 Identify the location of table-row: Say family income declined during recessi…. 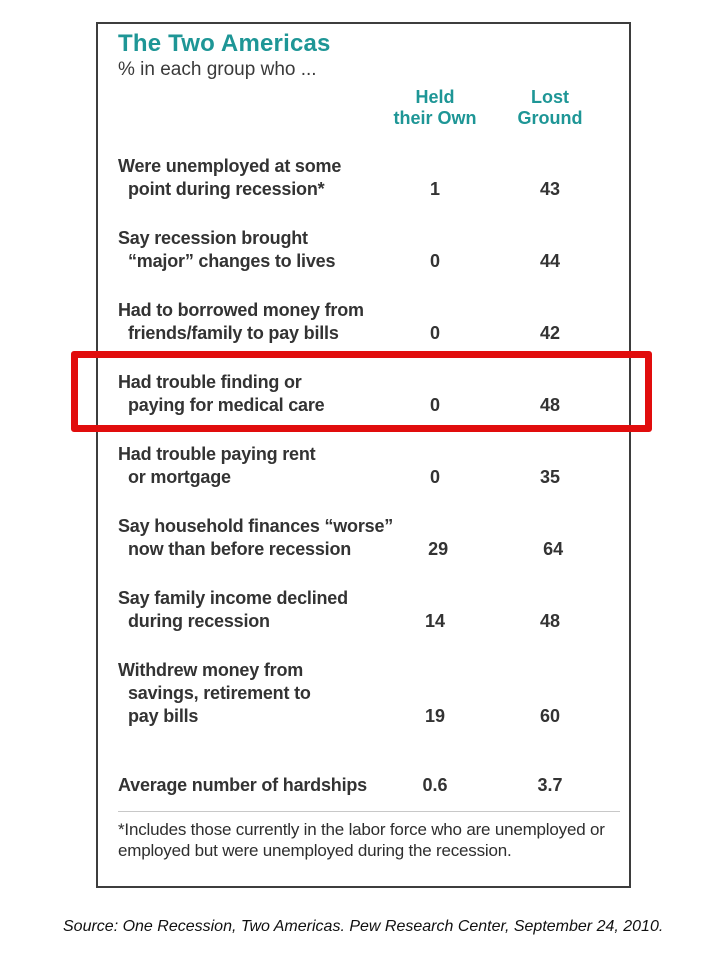
(369, 610).